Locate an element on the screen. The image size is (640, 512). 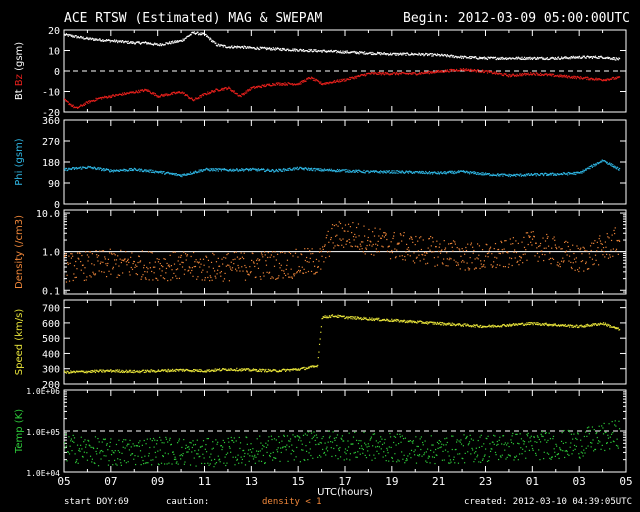
y-axis-label-temp: Temp (K) is located at coordinates (19, 431).